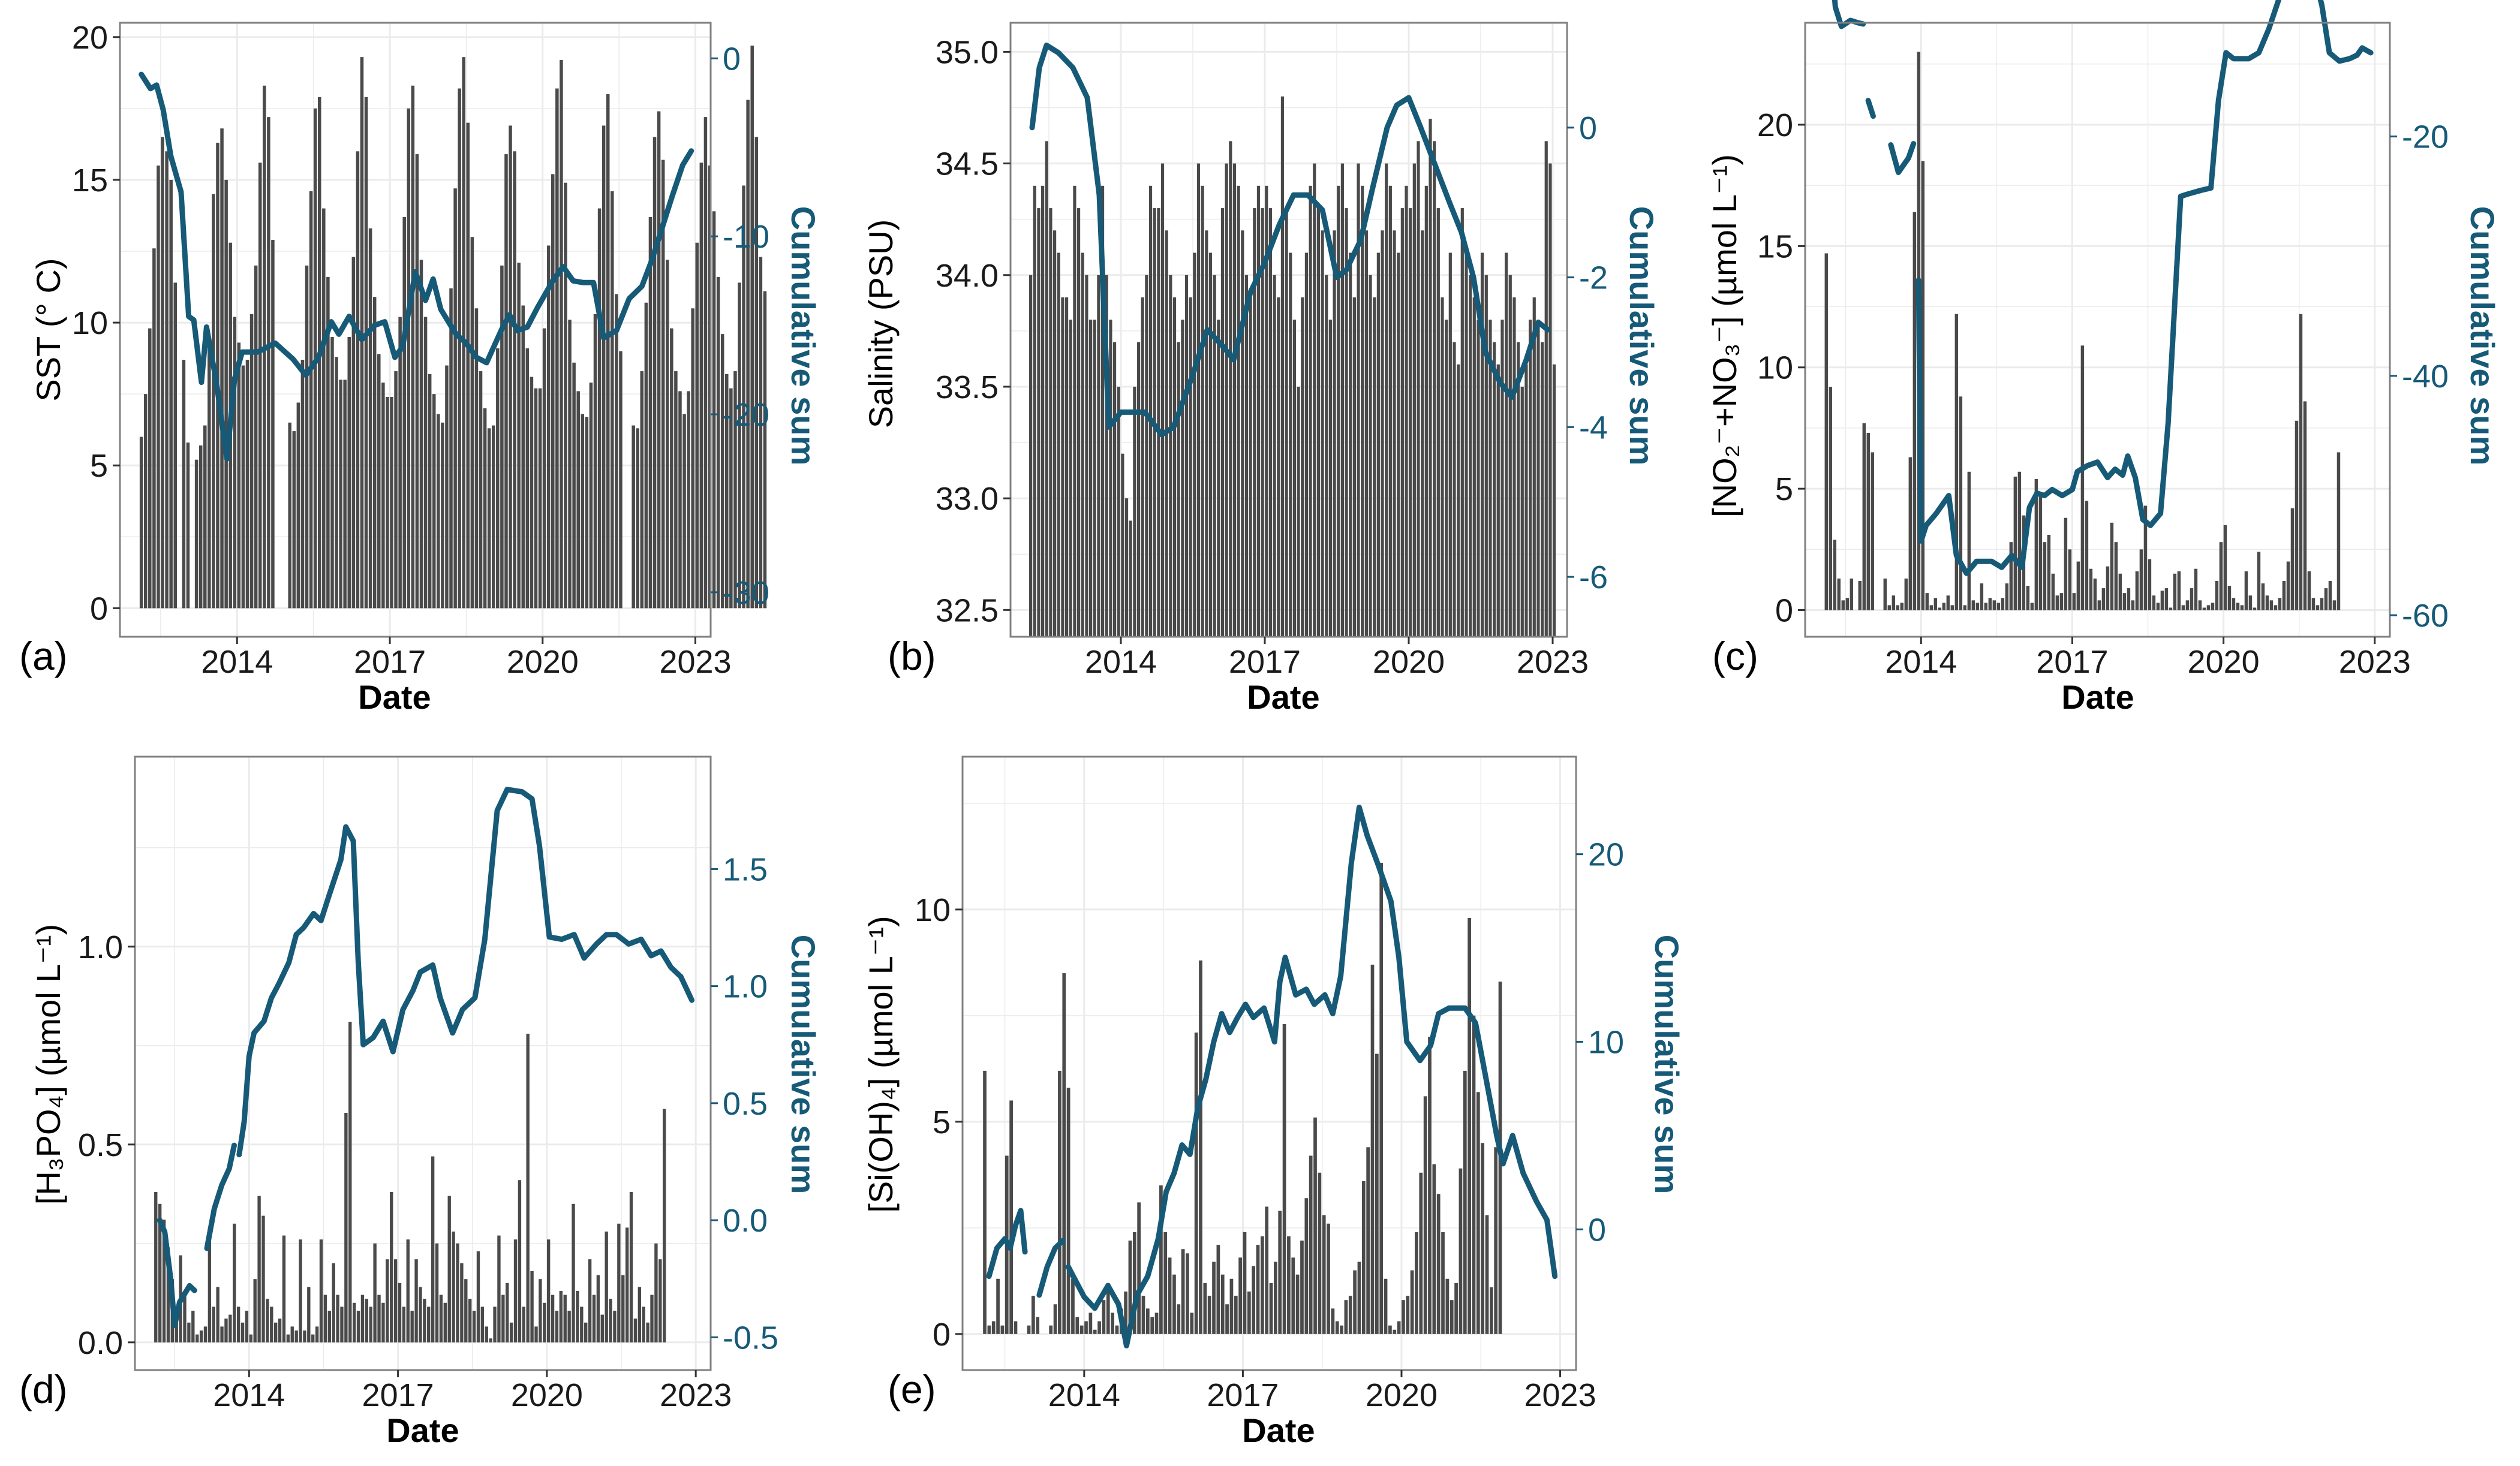 The image size is (2520, 1466). I want to click on y2-tick-label: 1.5, so click(745, 869).